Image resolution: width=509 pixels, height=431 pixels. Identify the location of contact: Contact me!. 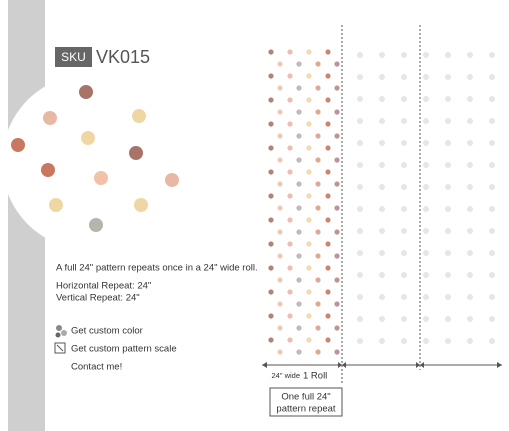
(96, 367).